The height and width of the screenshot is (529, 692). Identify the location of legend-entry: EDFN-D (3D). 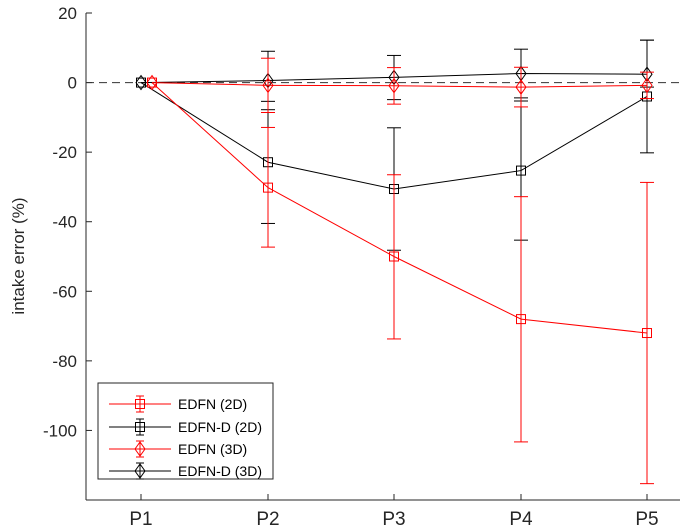
(185, 471).